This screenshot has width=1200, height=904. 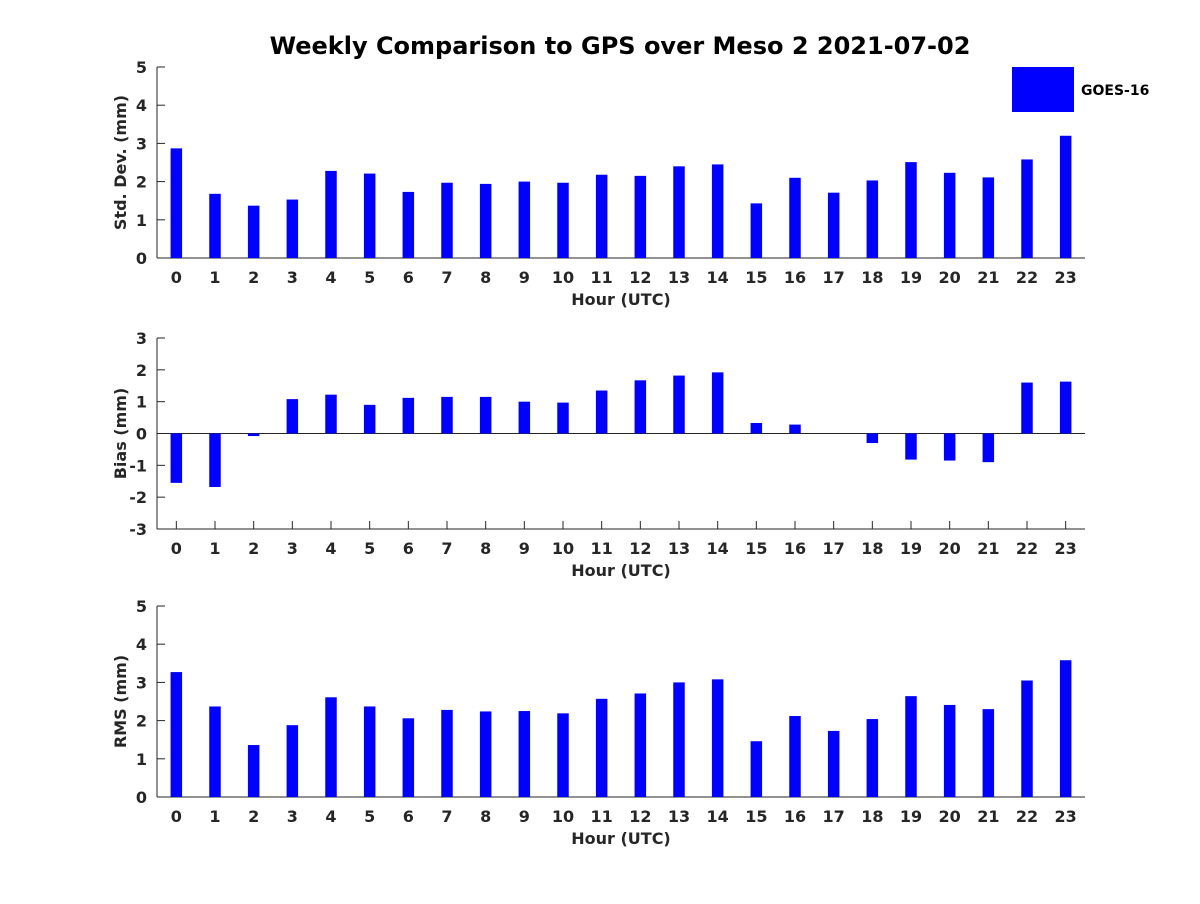 I want to click on y-tick-label: 4, so click(x=141, y=105).